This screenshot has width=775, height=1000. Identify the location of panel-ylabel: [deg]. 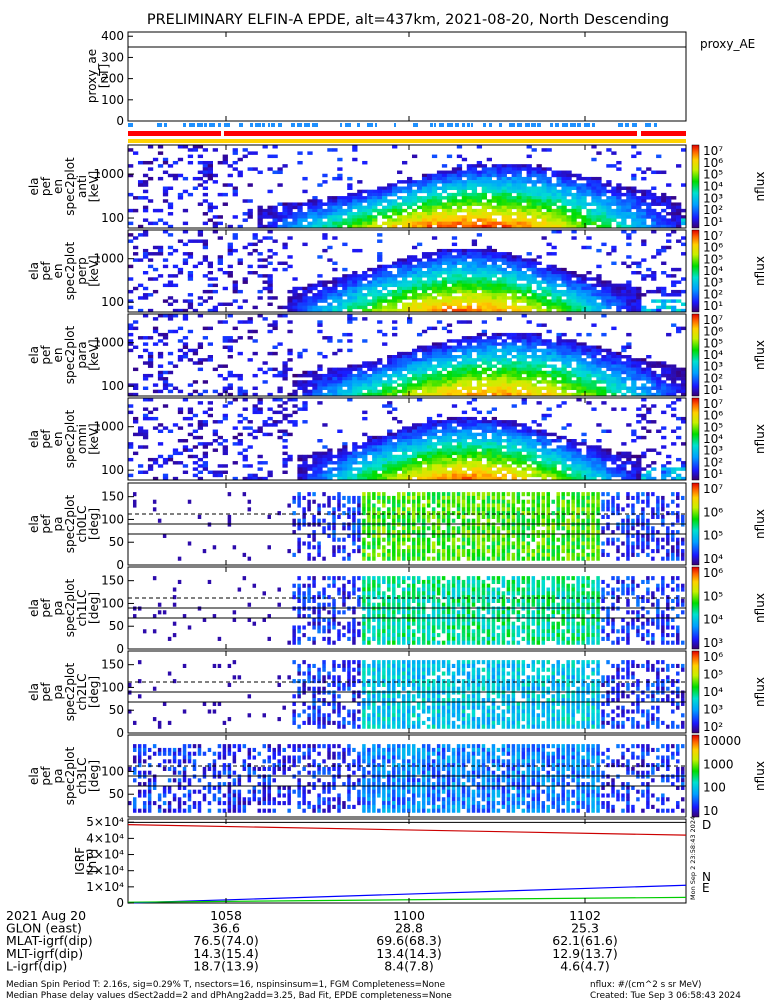
(94, 692).